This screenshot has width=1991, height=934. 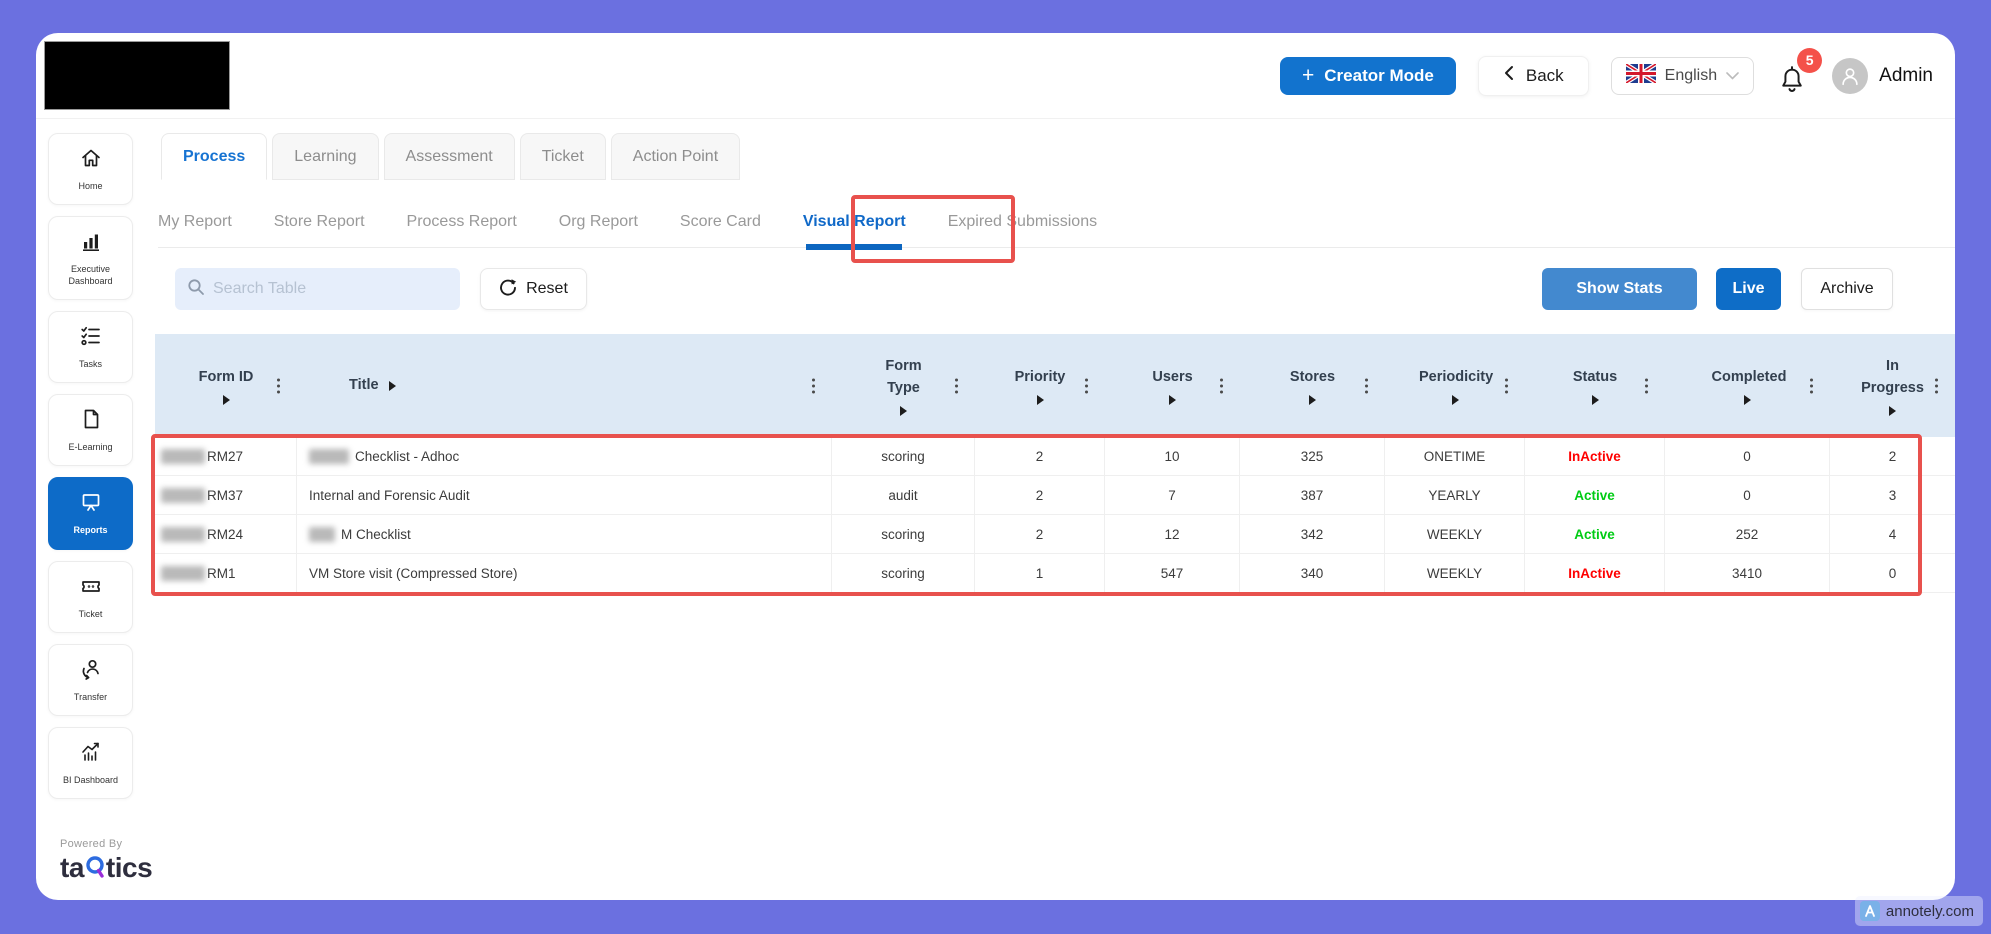 I want to click on column-label: Periodicity, so click(x=1456, y=376).